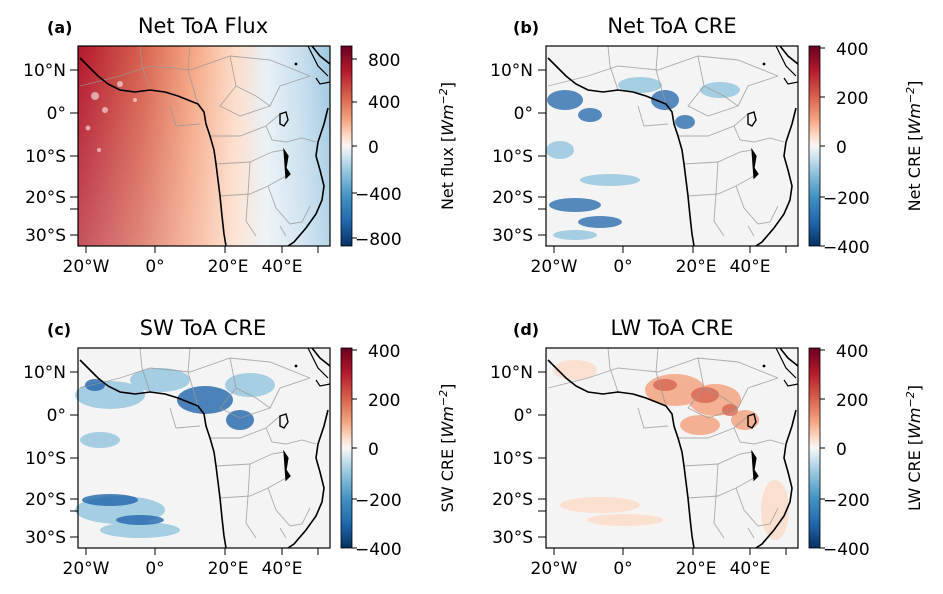  I want to click on colorbar-tick-label: −800, so click(378, 240).